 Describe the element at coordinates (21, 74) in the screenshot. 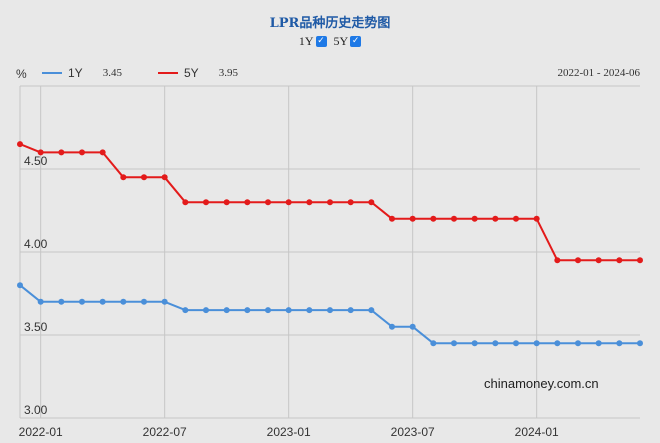

I see `unit-label: %` at that location.